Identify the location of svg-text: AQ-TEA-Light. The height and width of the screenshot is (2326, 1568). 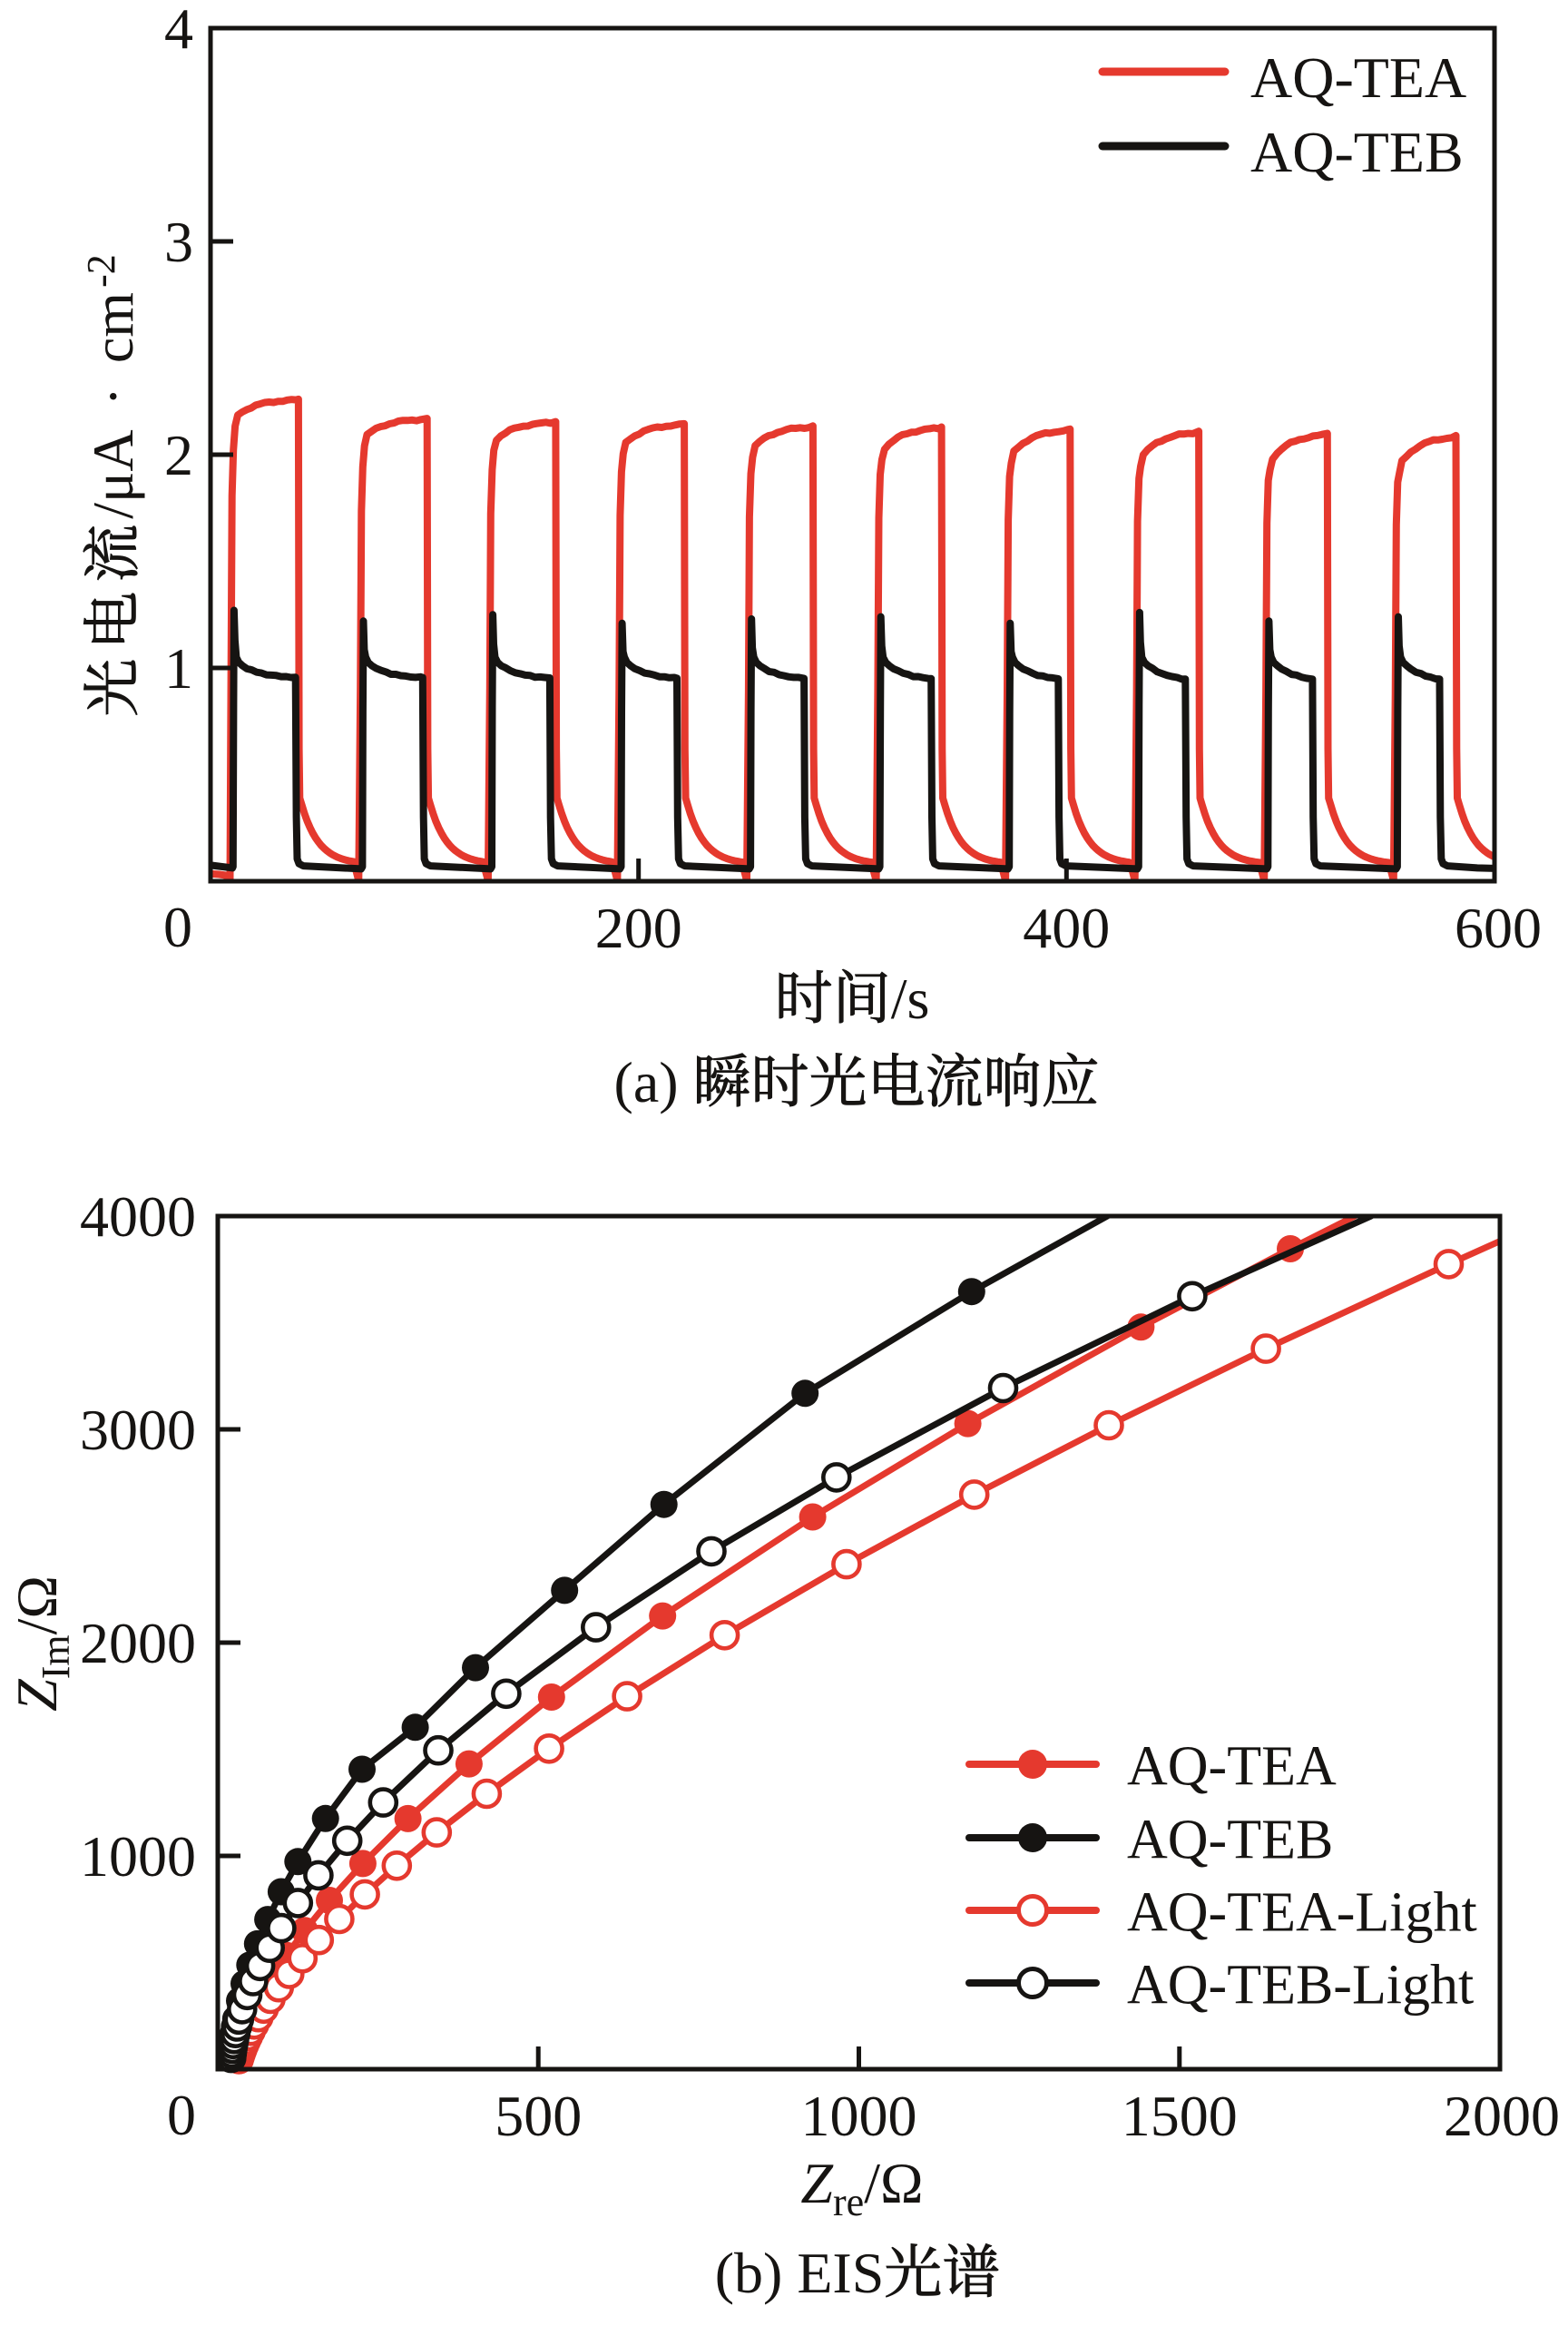
(1302, 1912).